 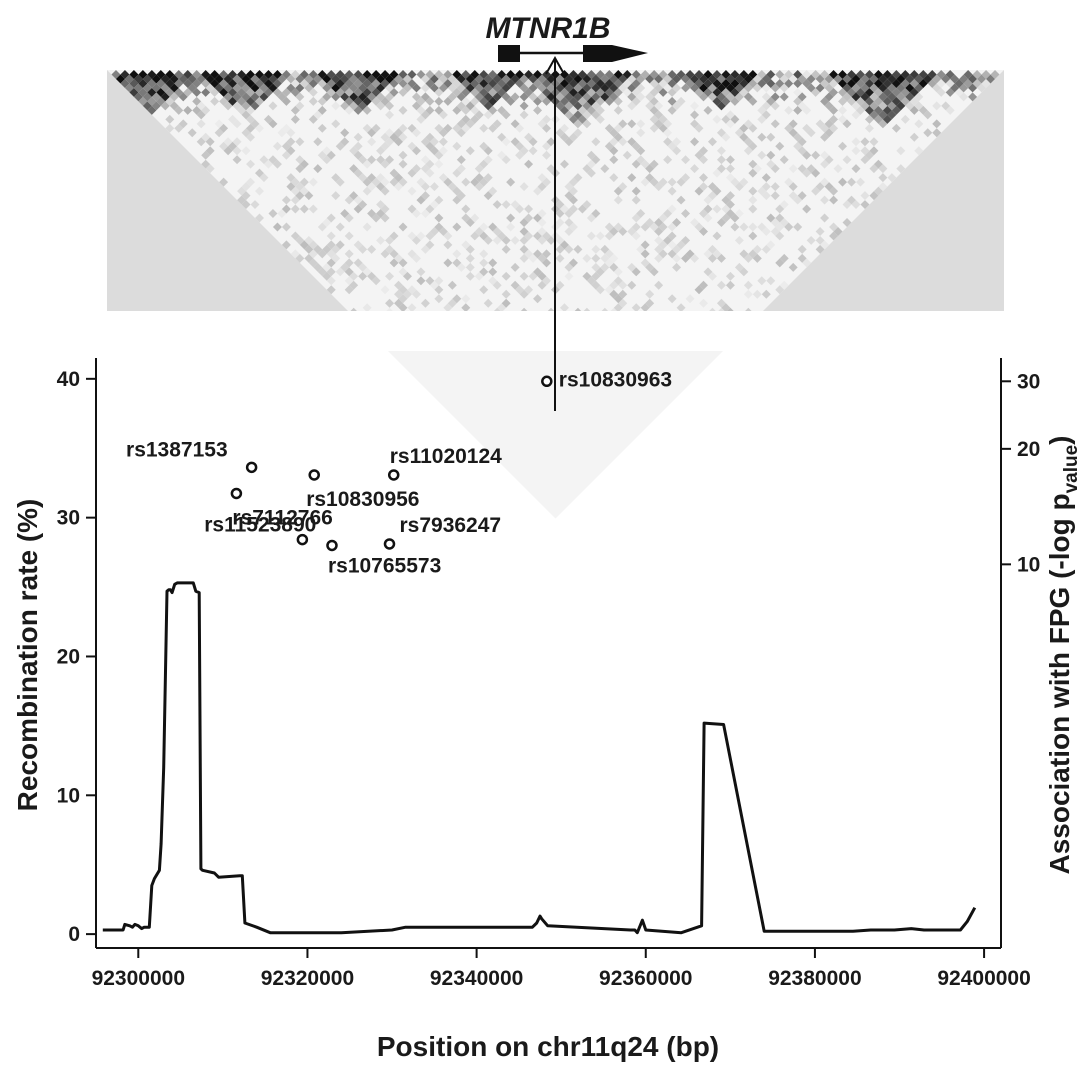 What do you see at coordinates (177, 449) in the screenshot?
I see `snp-label: rs1387153` at bounding box center [177, 449].